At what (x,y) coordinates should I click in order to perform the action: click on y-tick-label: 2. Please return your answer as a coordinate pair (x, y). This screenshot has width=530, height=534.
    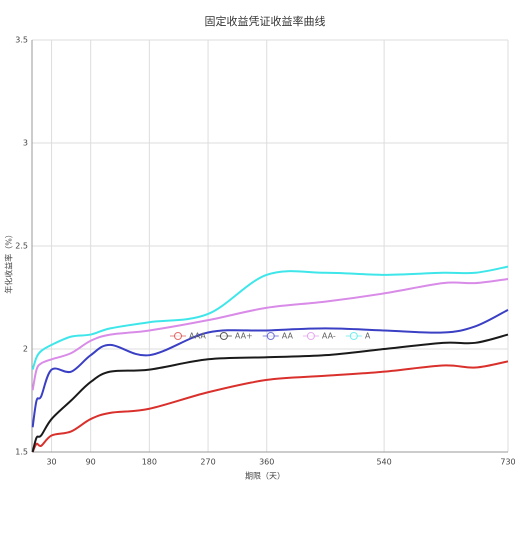
    Looking at the image, I should click on (25, 349).